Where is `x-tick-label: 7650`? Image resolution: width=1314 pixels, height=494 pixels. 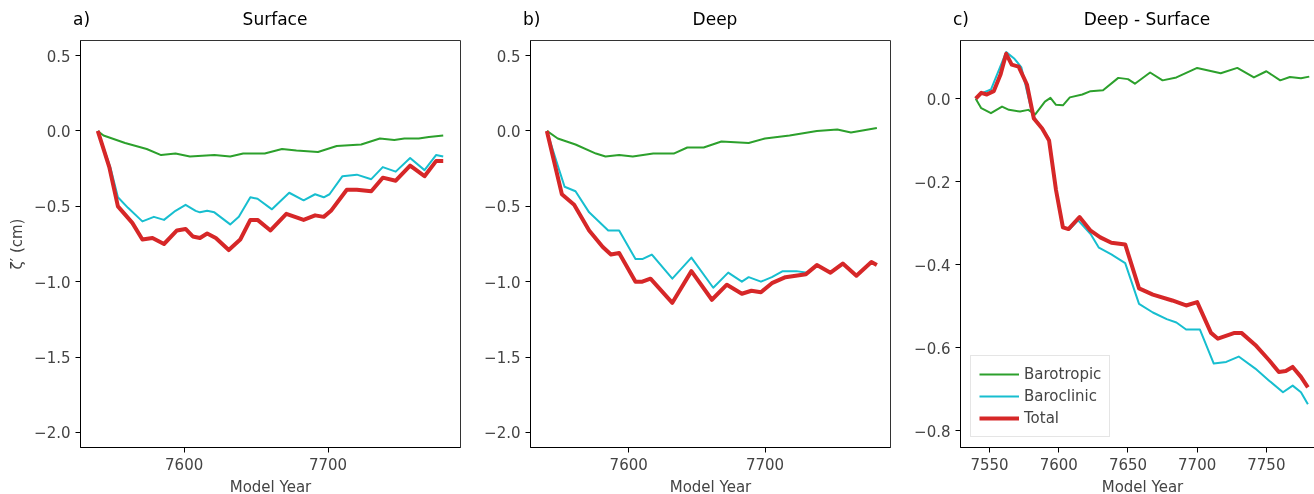
x-tick-label: 7650 is located at coordinates (1128, 464).